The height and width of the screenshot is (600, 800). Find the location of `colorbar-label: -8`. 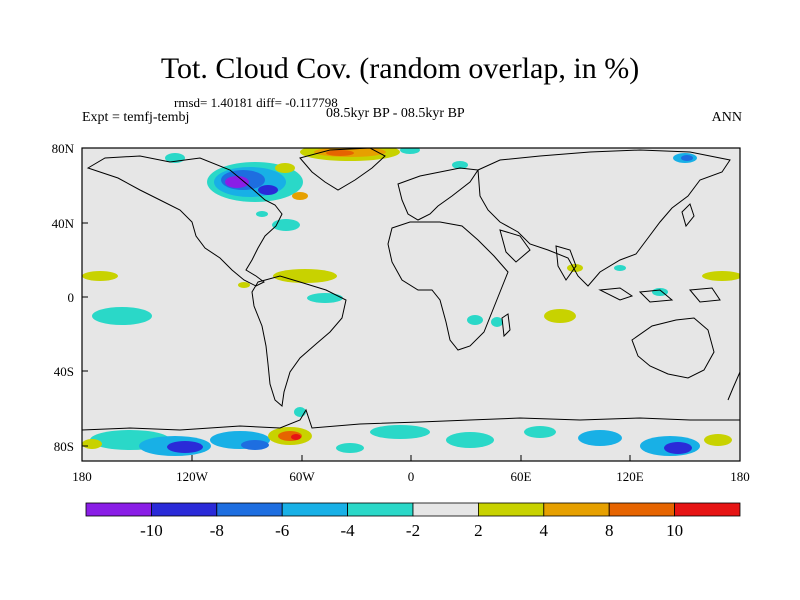

colorbar-label: -8 is located at coordinates (217, 530).